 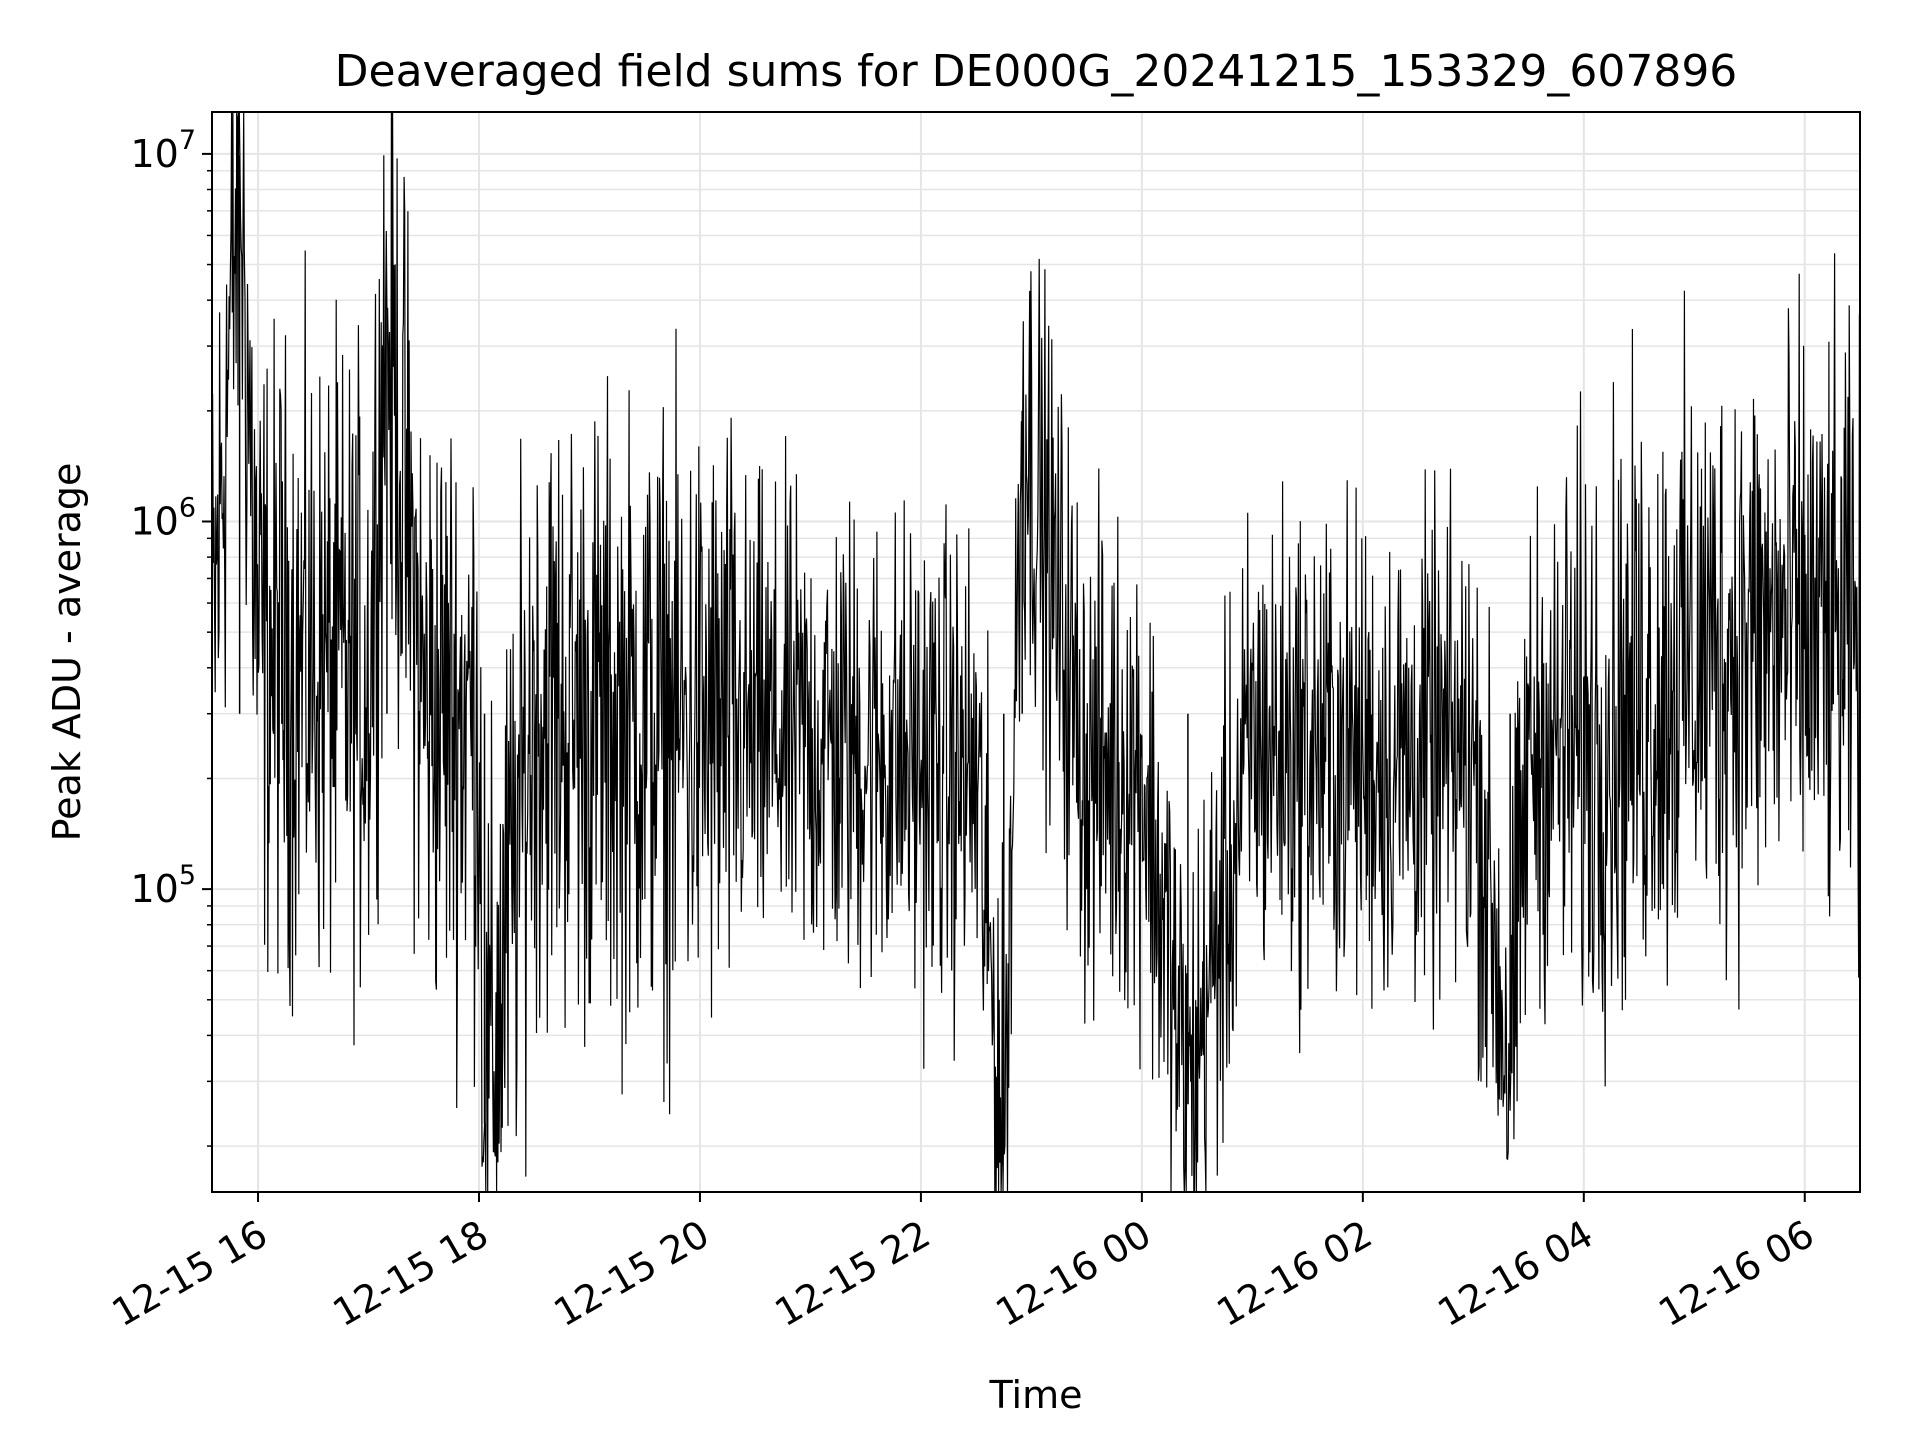 What do you see at coordinates (163, 150) in the screenshot?
I see `y-tick-label: 10⁷` at bounding box center [163, 150].